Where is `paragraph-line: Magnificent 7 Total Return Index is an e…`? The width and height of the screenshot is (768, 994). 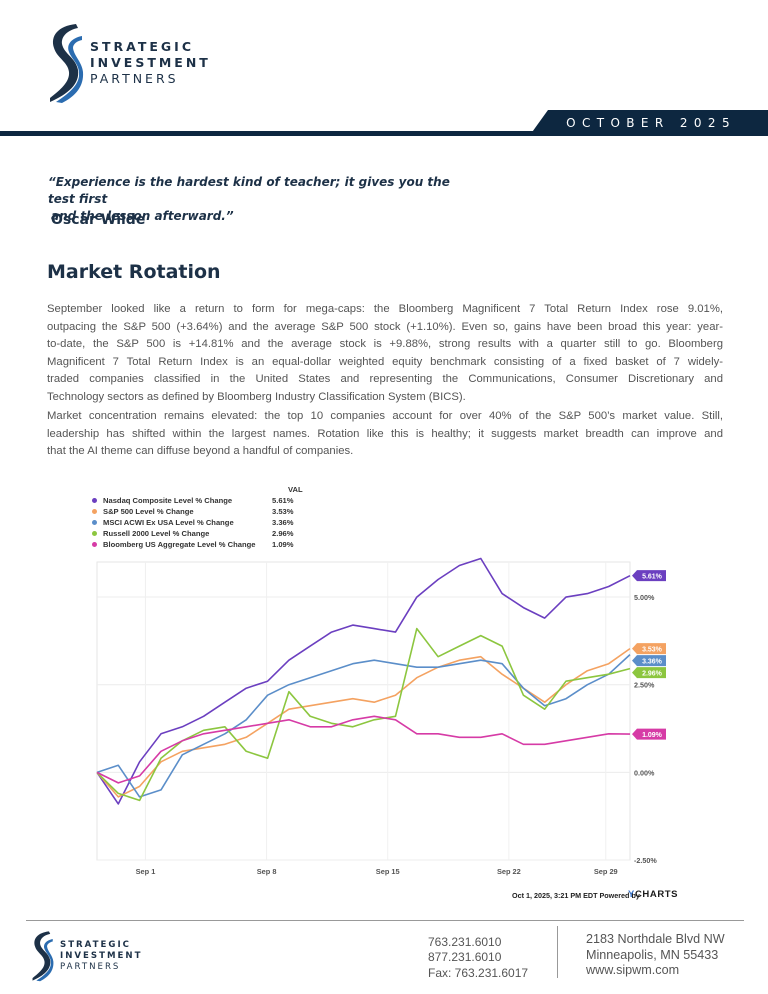 paragraph-line: Magnificent 7 Total Return Index is an e… is located at coordinates (385, 361).